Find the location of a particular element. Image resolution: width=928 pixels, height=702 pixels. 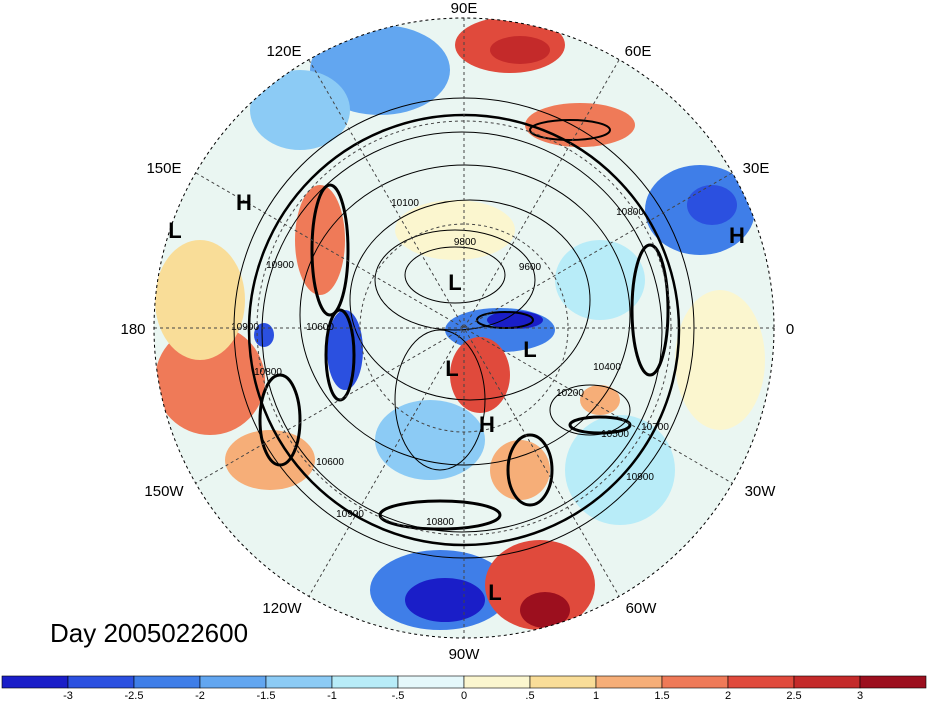

colorbar-tick-label: -.5 is located at coordinates (398, 696).